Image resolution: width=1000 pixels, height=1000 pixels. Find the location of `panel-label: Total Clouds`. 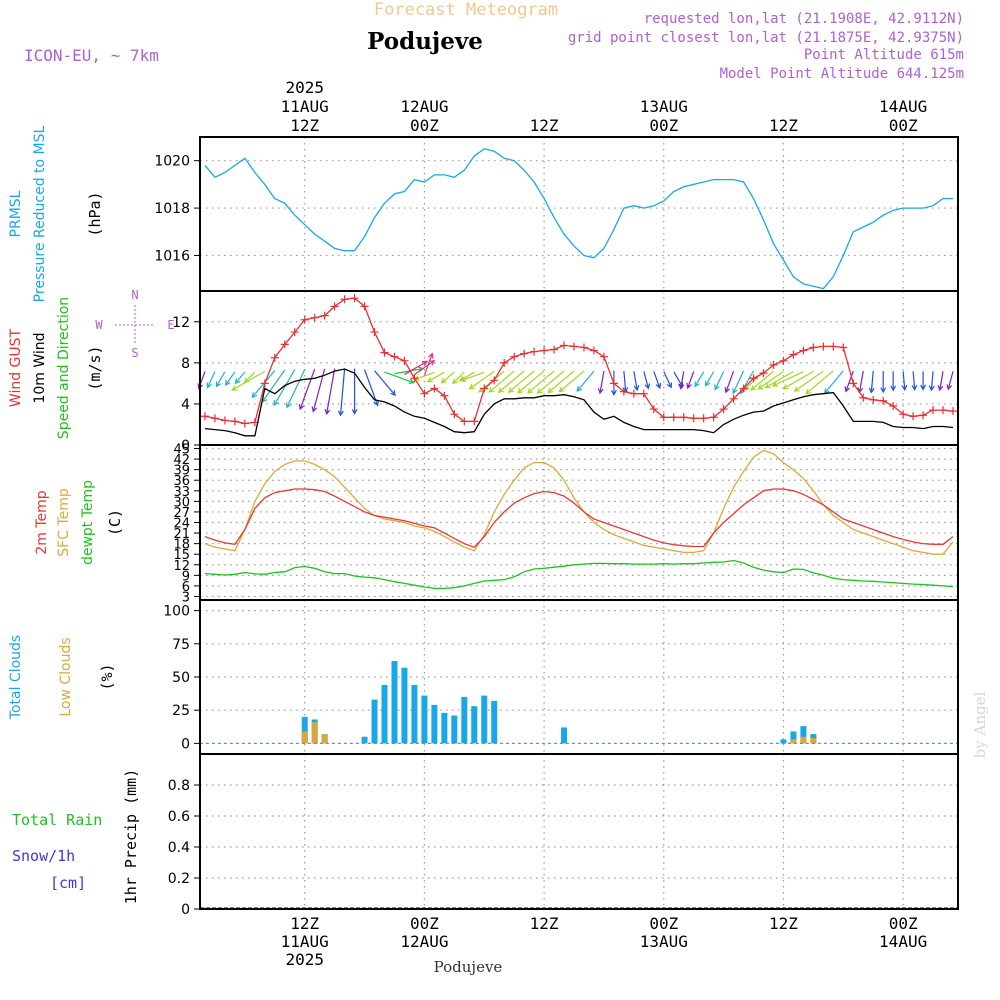

panel-label: Total Clouds is located at coordinates (16, 677).